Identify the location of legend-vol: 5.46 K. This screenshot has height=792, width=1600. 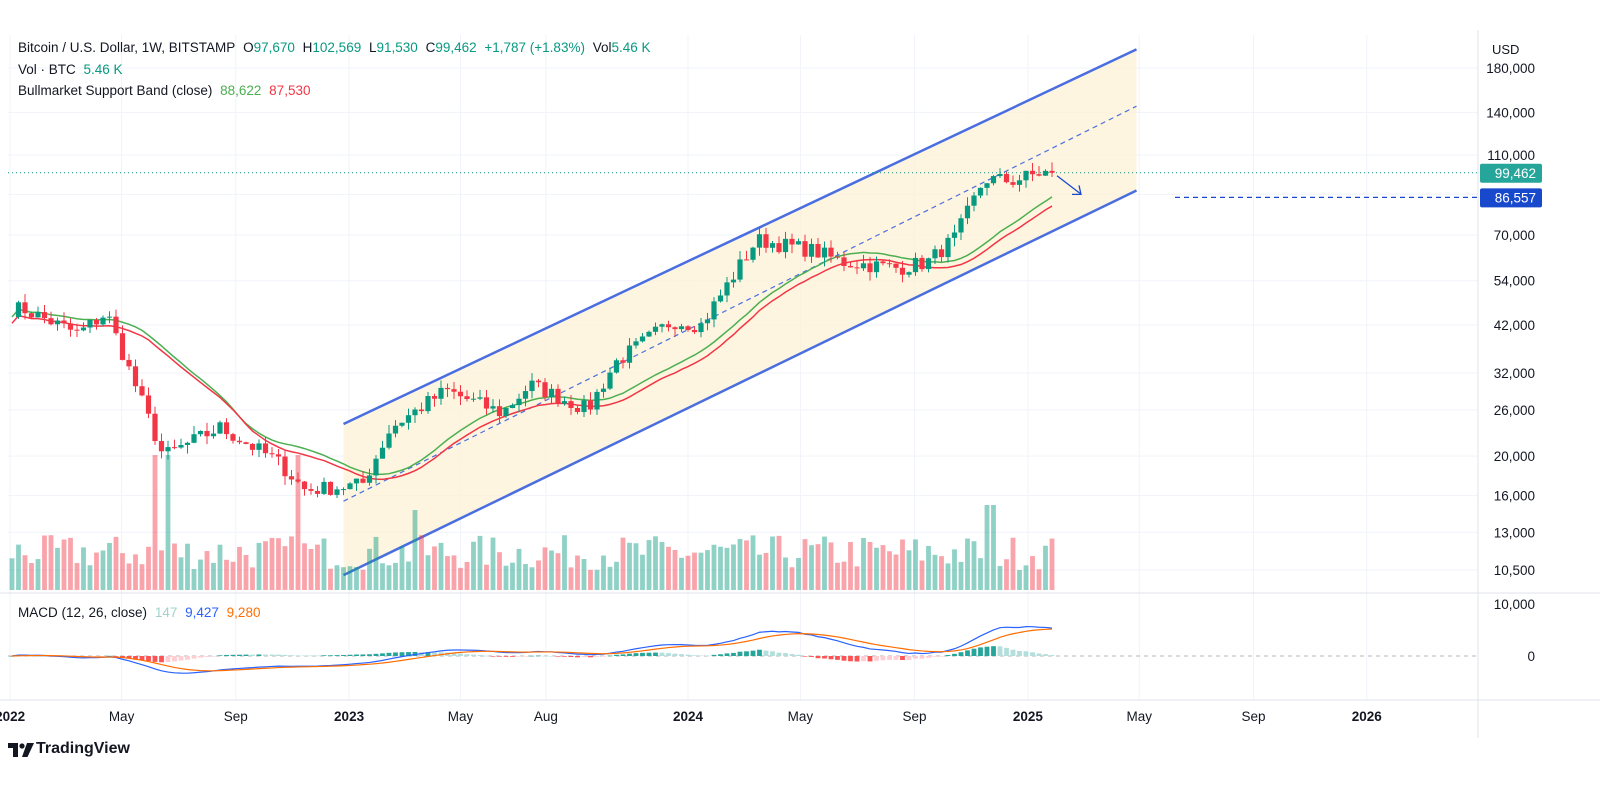
(631, 47).